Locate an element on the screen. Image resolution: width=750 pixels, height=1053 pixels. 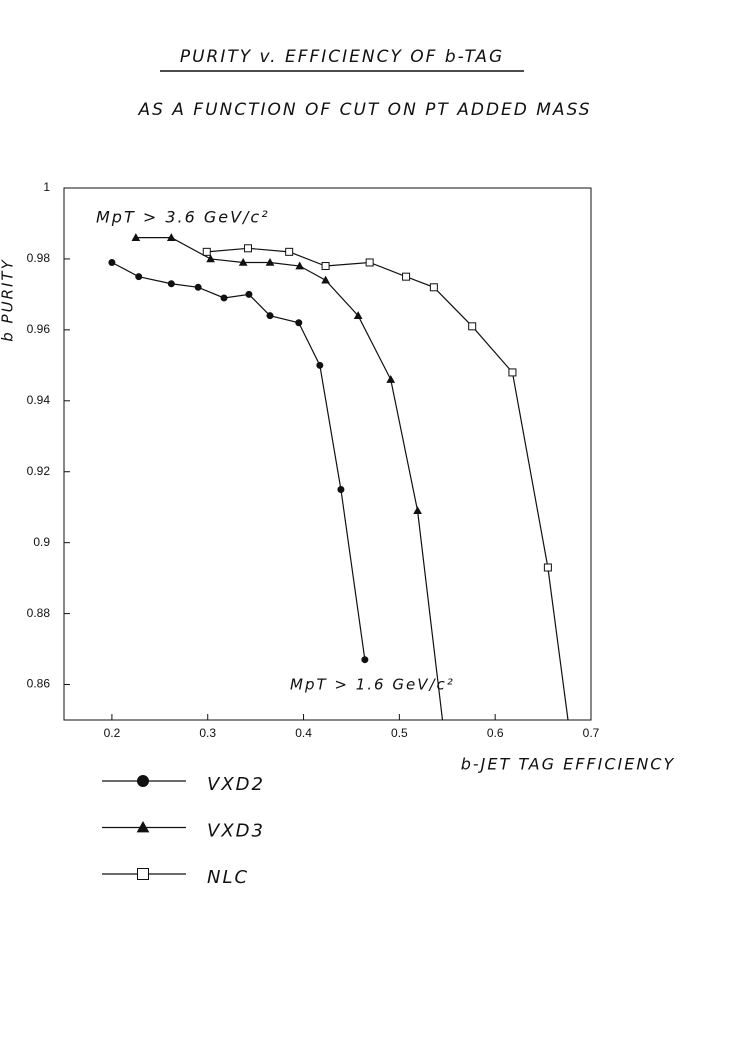
chart-title: PURITY v. EFFICIENCY OF b-TAG is located at coordinates (342, 57).